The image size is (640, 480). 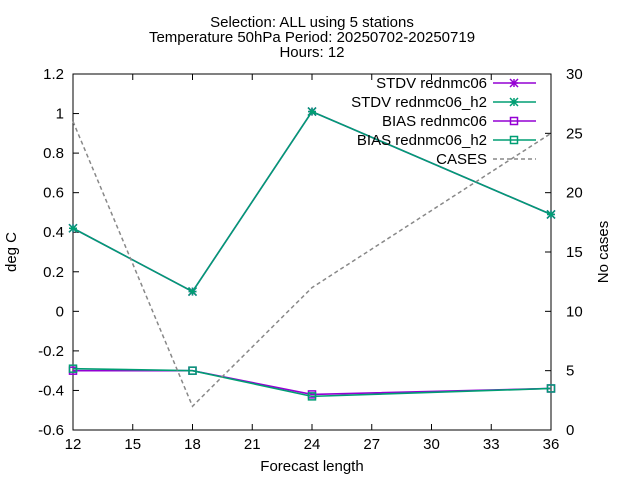 I want to click on y-tick-label: -0.2, so click(x=51, y=351).